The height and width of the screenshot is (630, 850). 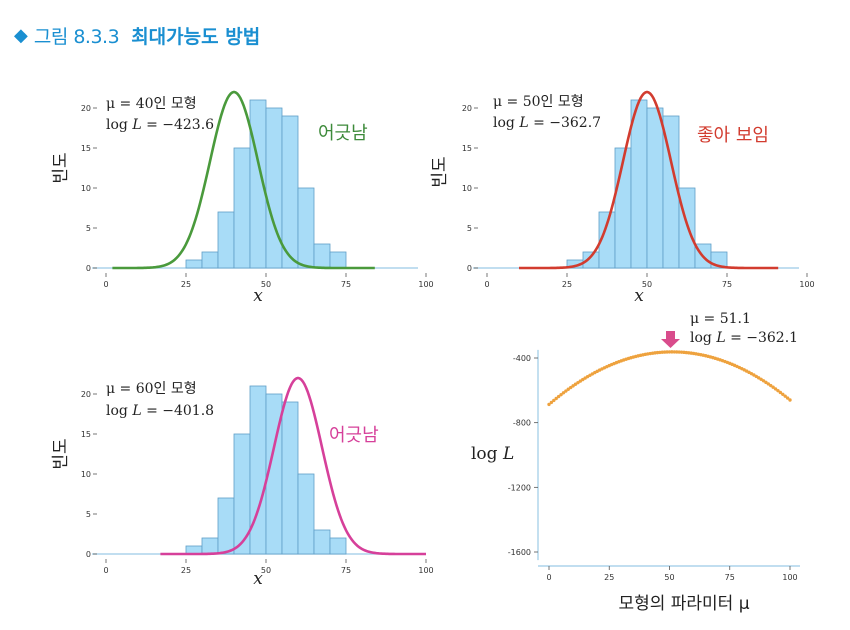 I want to click on y-tick-label: -1200, so click(x=519, y=487).